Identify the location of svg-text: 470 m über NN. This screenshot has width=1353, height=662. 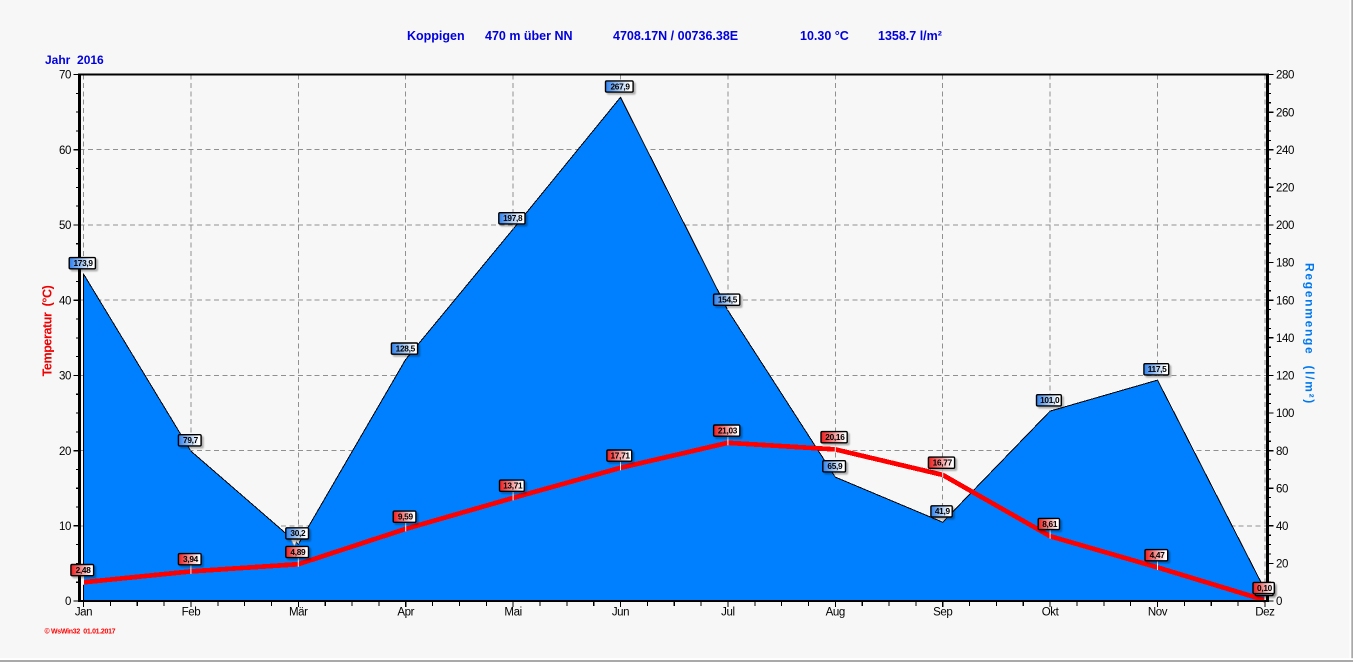
(529, 36).